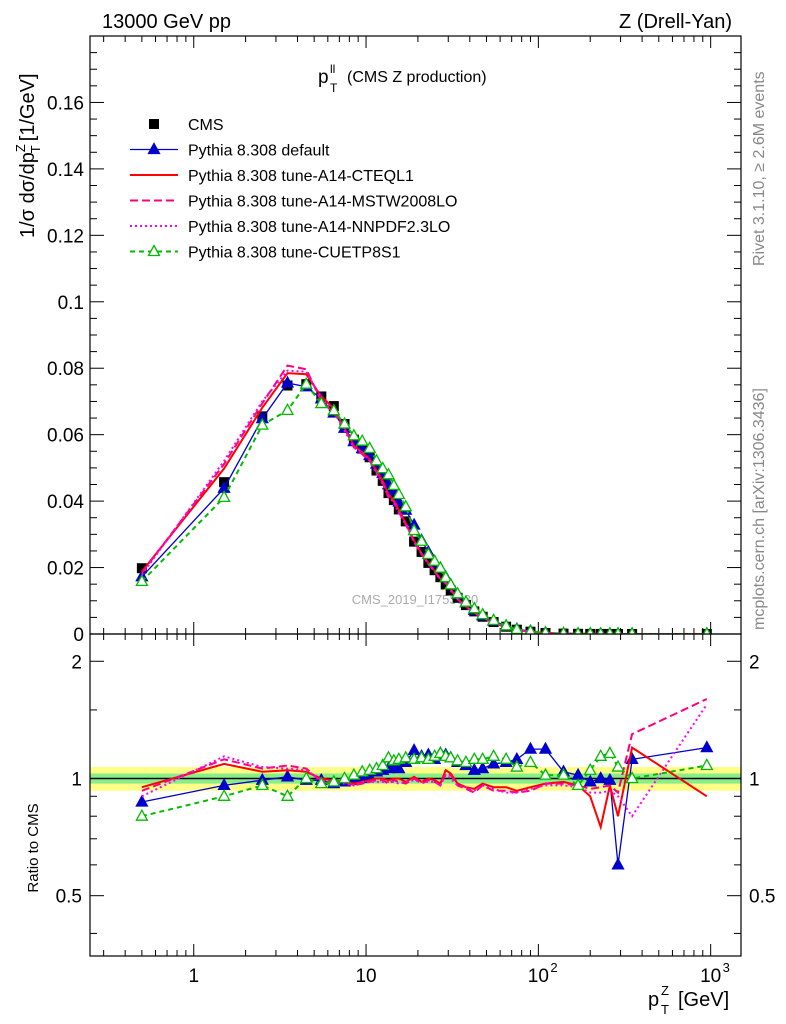 The image size is (786, 1024). I want to click on x-tick-label: 1, so click(193, 976).